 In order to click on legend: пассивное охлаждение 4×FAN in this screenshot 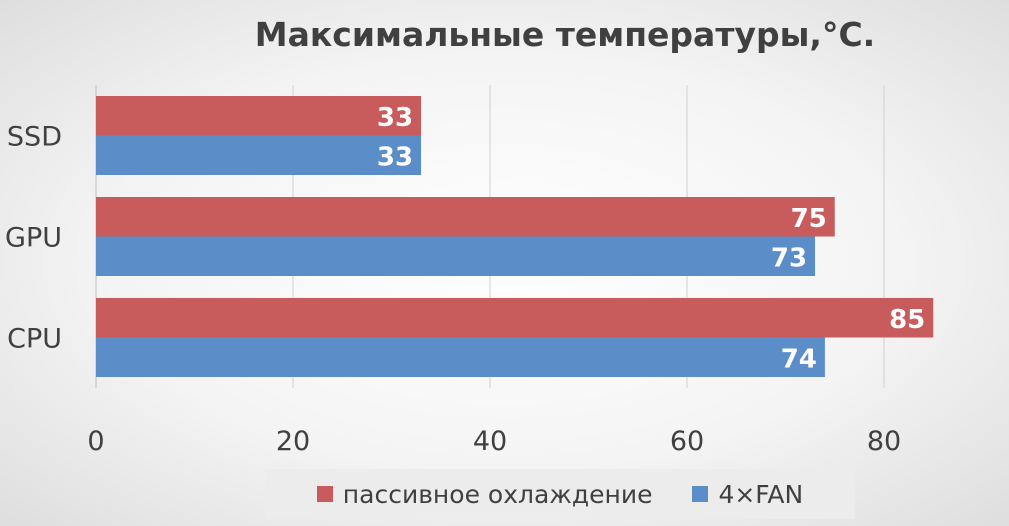, I will do `click(560, 494)`.